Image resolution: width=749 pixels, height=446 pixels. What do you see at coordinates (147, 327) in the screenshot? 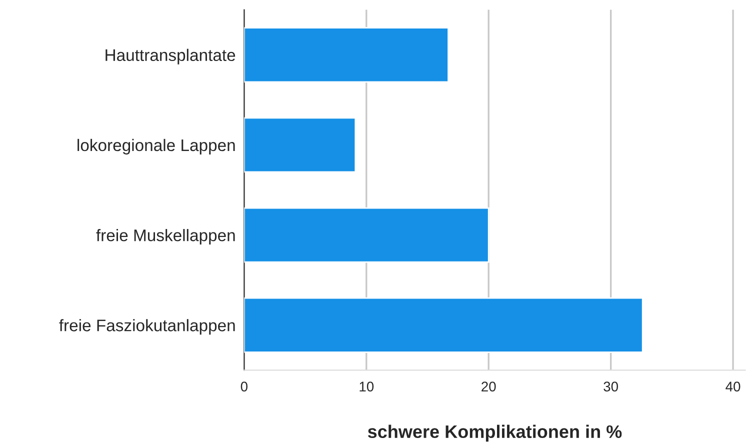
I see `y-tick-label: freie Fasziokutanlappen` at bounding box center [147, 327].